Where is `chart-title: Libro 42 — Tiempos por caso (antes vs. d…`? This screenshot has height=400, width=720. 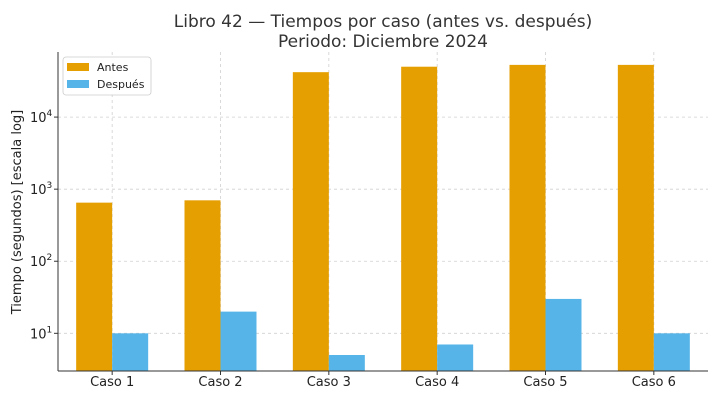 chart-title: Libro 42 — Tiempos por caso (antes vs. d… is located at coordinates (383, 22).